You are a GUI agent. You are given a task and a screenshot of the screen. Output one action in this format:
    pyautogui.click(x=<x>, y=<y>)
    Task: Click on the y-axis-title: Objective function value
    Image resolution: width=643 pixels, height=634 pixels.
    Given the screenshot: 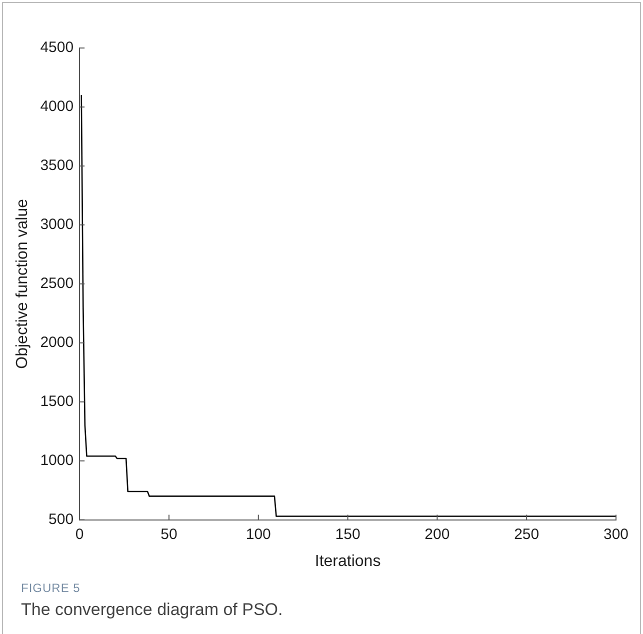 What is the action you would take?
    pyautogui.click(x=23, y=283)
    